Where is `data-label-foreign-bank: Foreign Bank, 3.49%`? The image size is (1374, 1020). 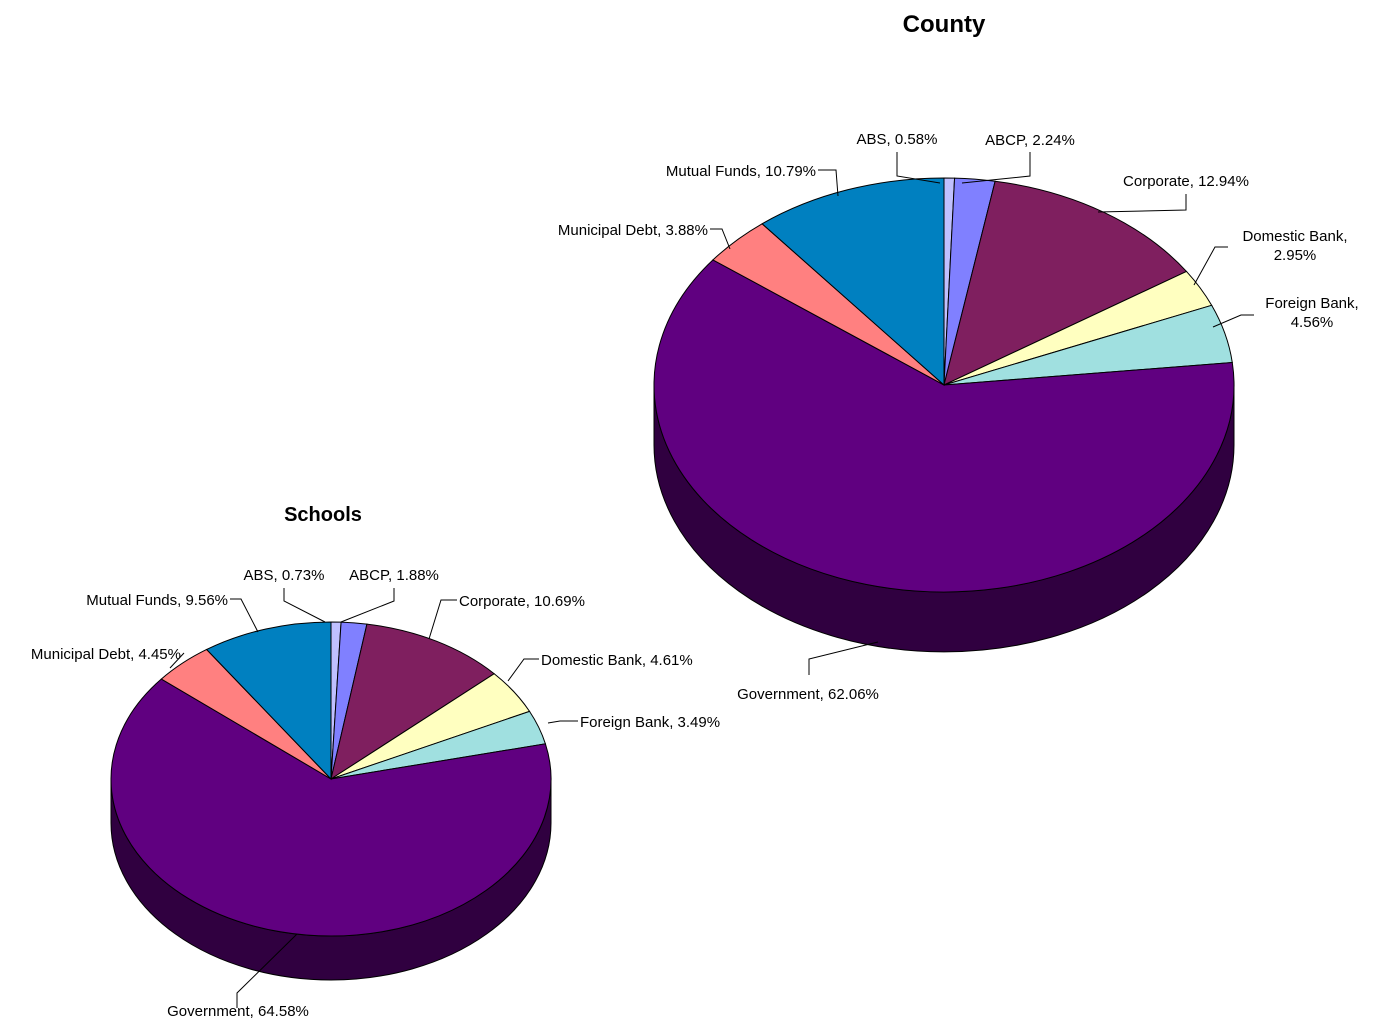 data-label-foreign-bank: Foreign Bank, 3.49% is located at coordinates (650, 722).